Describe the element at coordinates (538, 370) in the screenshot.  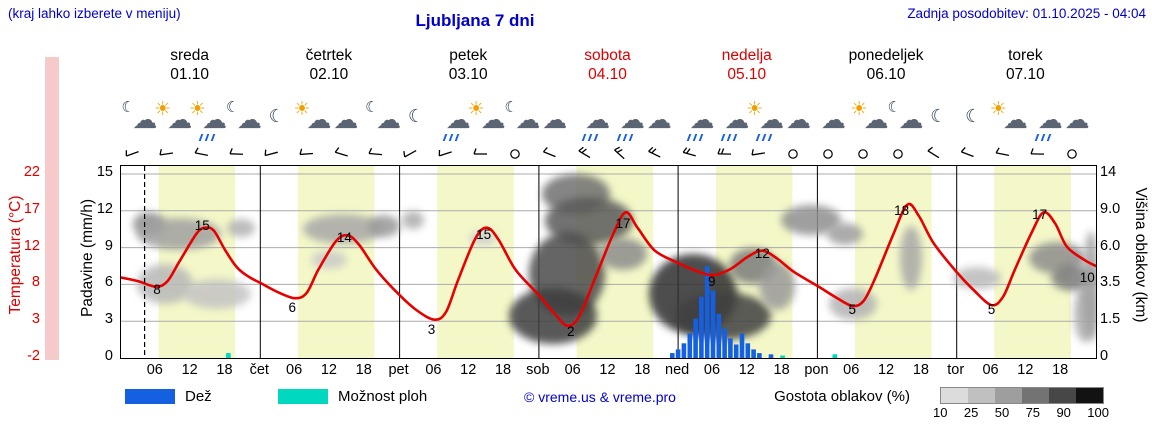
I see `day-abbrev-label: sob` at that location.